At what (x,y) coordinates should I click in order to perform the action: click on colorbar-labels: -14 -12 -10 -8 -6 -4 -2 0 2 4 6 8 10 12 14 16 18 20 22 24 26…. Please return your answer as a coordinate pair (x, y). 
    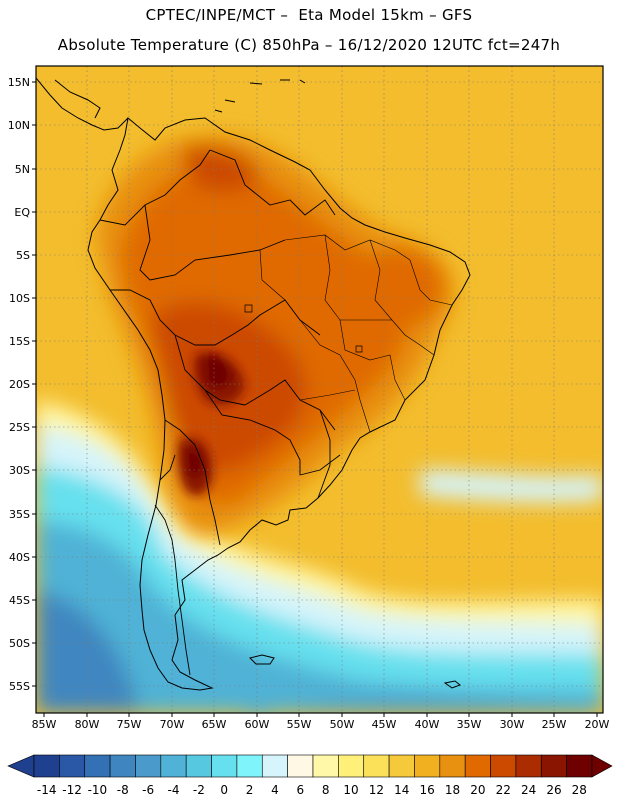
    Looking at the image, I should click on (312, 790).